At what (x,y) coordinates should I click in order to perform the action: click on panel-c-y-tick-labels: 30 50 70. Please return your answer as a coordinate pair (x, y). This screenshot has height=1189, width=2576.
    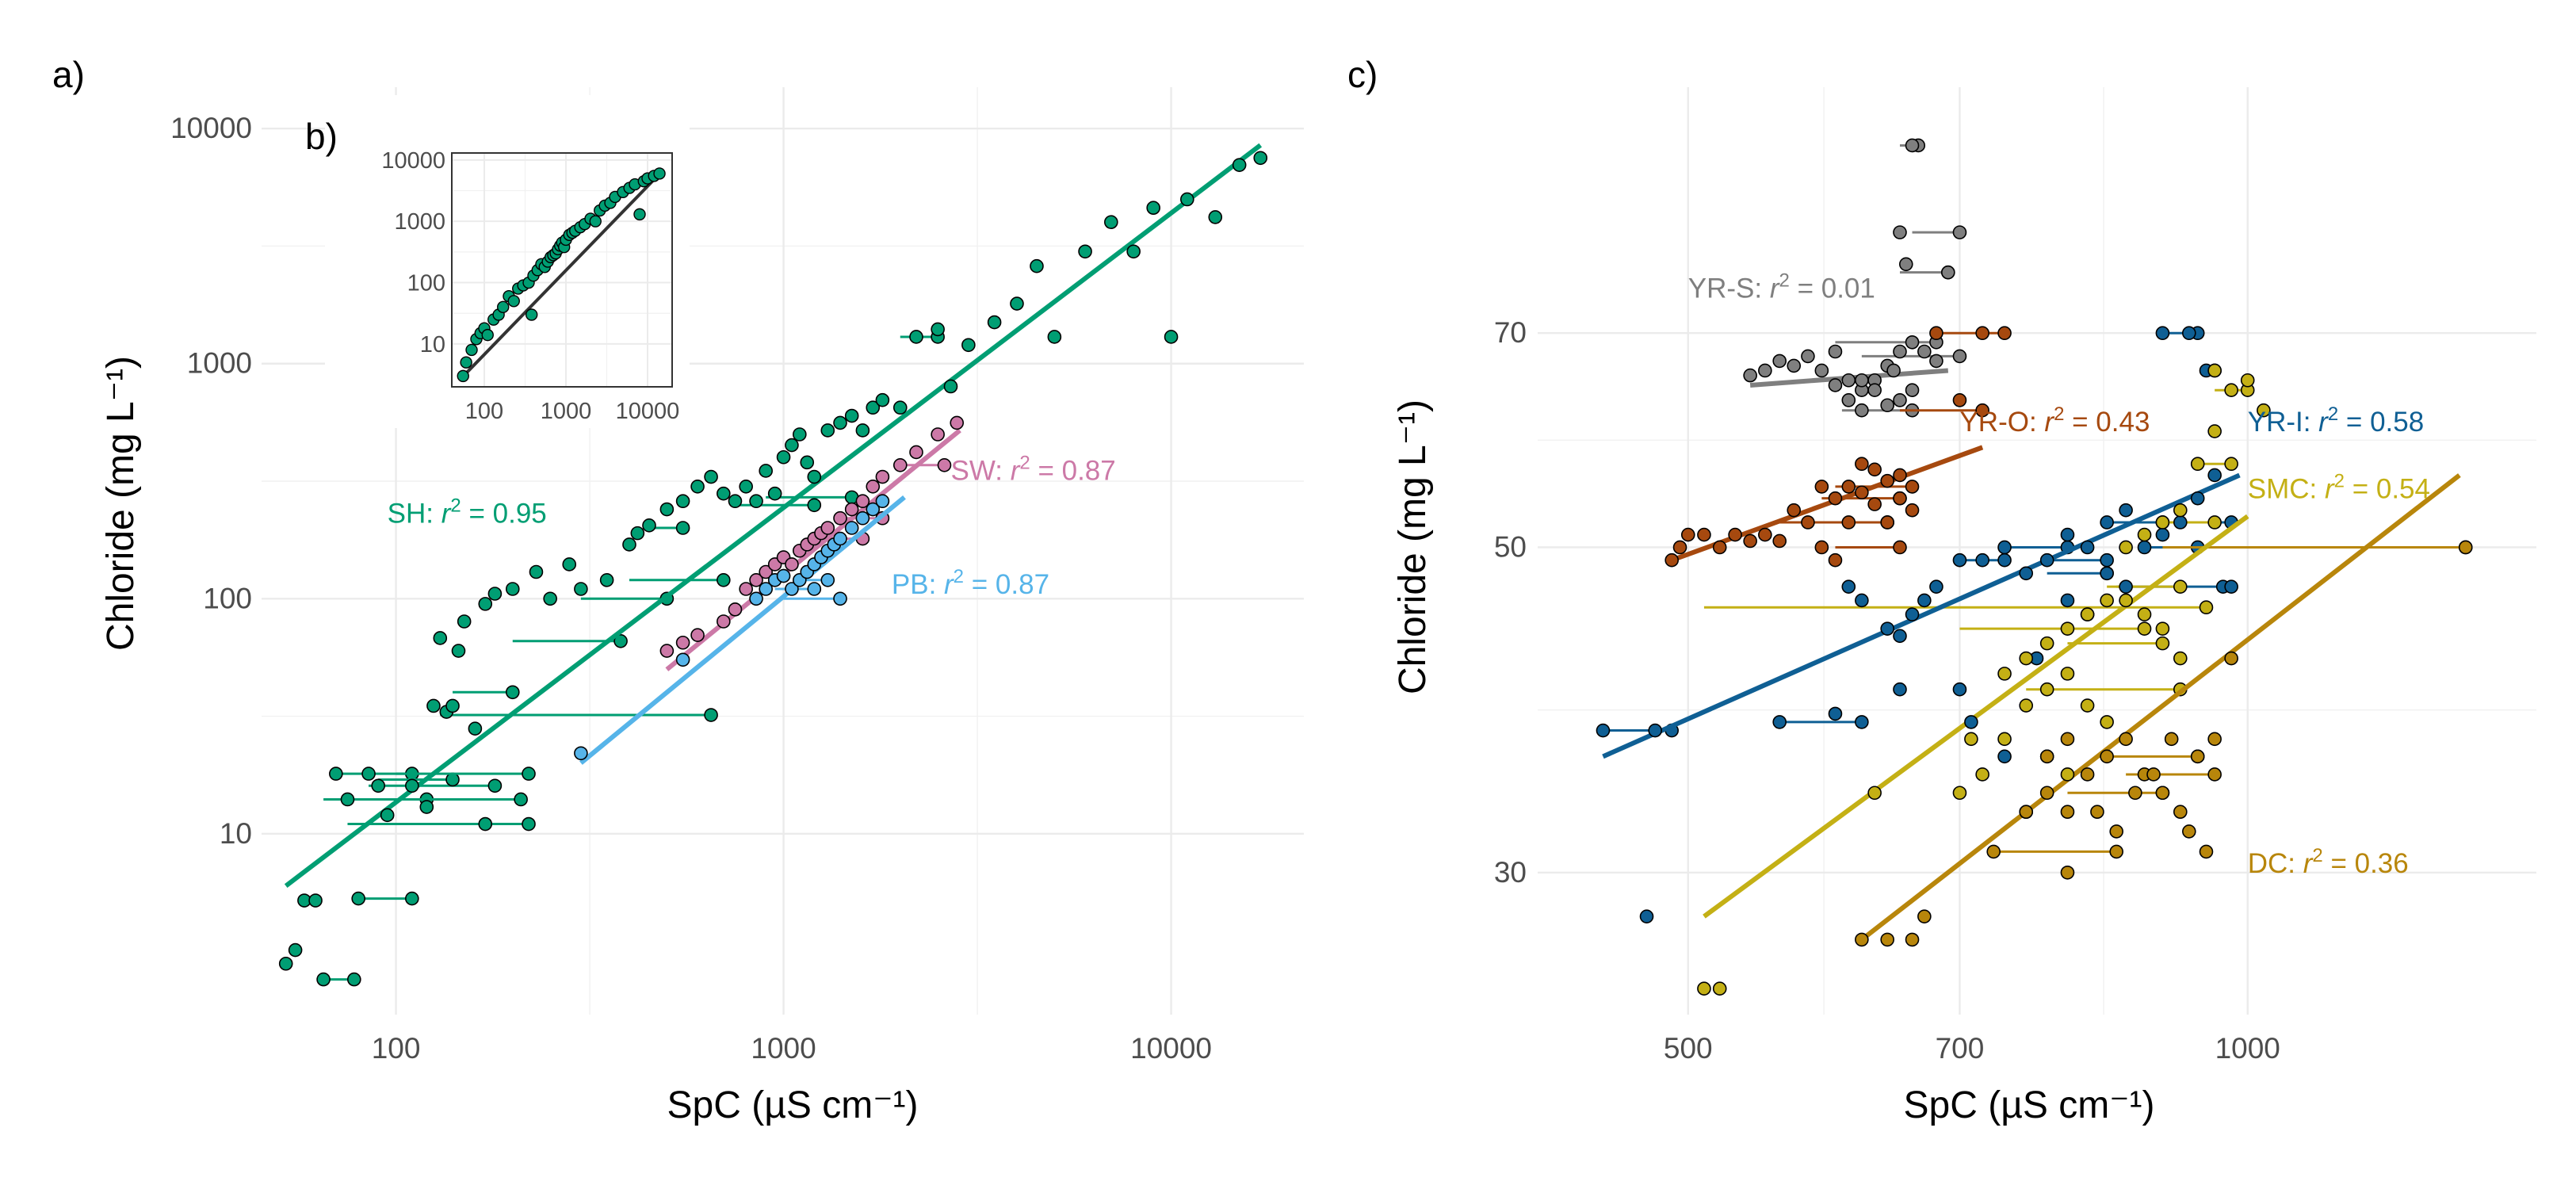
    Looking at the image, I should click on (1510, 602).